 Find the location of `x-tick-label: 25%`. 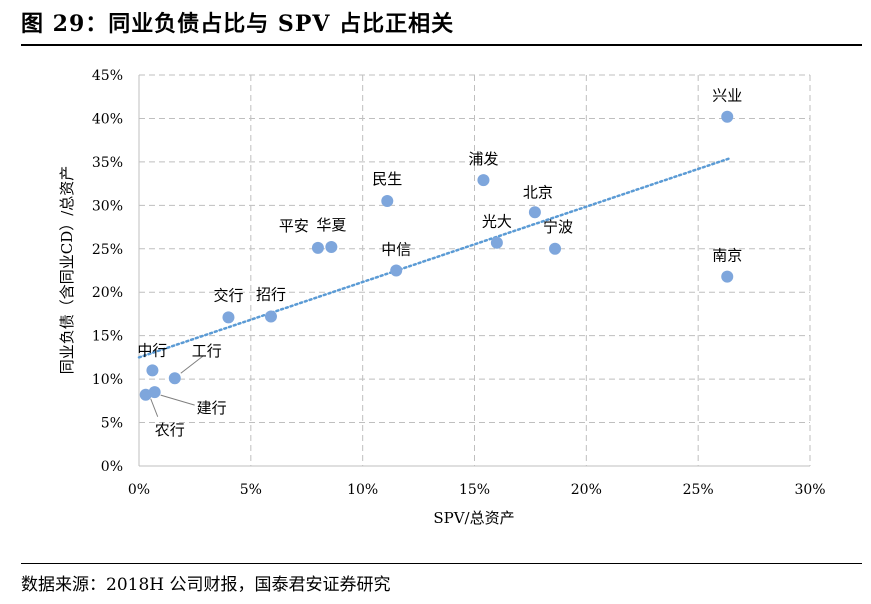

x-tick-label: 25% is located at coordinates (698, 490).